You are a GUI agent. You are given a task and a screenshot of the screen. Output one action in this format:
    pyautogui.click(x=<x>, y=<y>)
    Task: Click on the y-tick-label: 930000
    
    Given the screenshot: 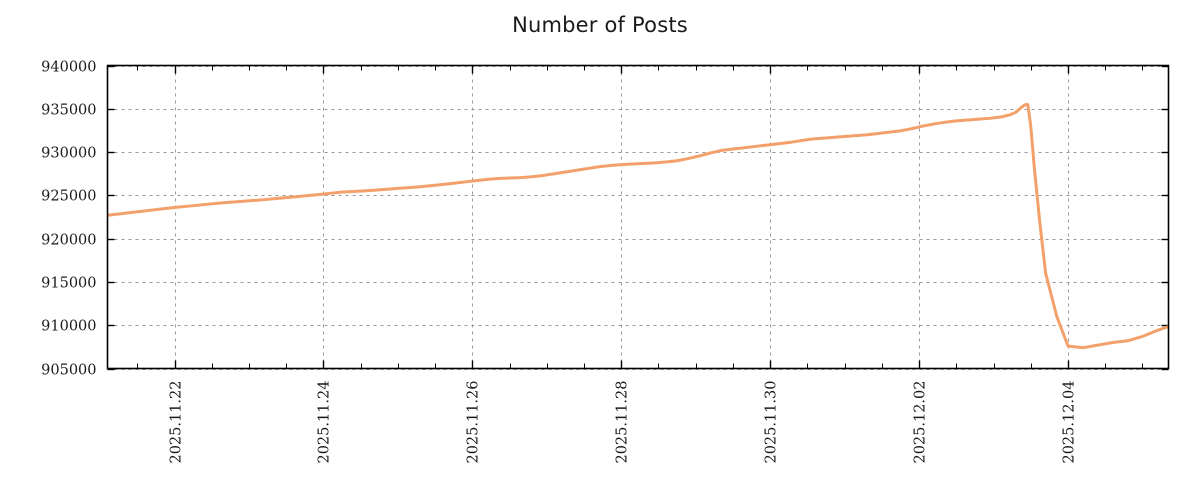 What is the action you would take?
    pyautogui.click(x=68, y=154)
    